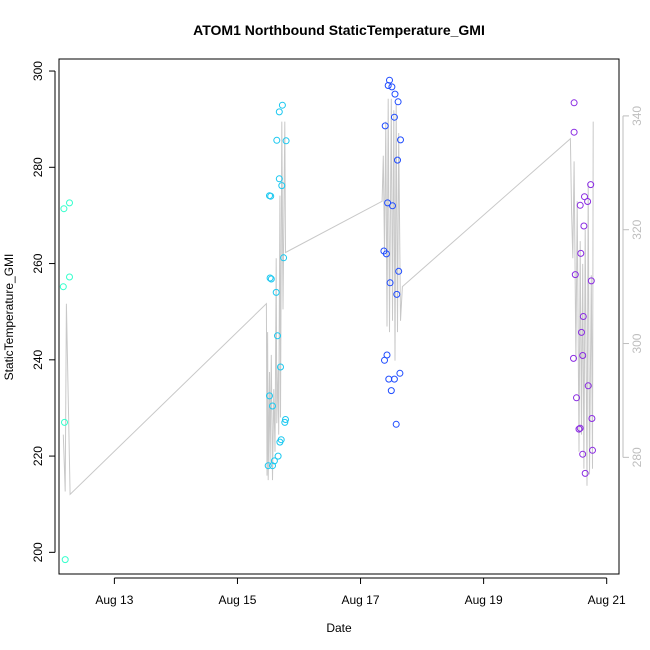 Image resolution: width=650 pixels, height=650 pixels. I want to click on x-tick-label: Aug 13, so click(114, 600).